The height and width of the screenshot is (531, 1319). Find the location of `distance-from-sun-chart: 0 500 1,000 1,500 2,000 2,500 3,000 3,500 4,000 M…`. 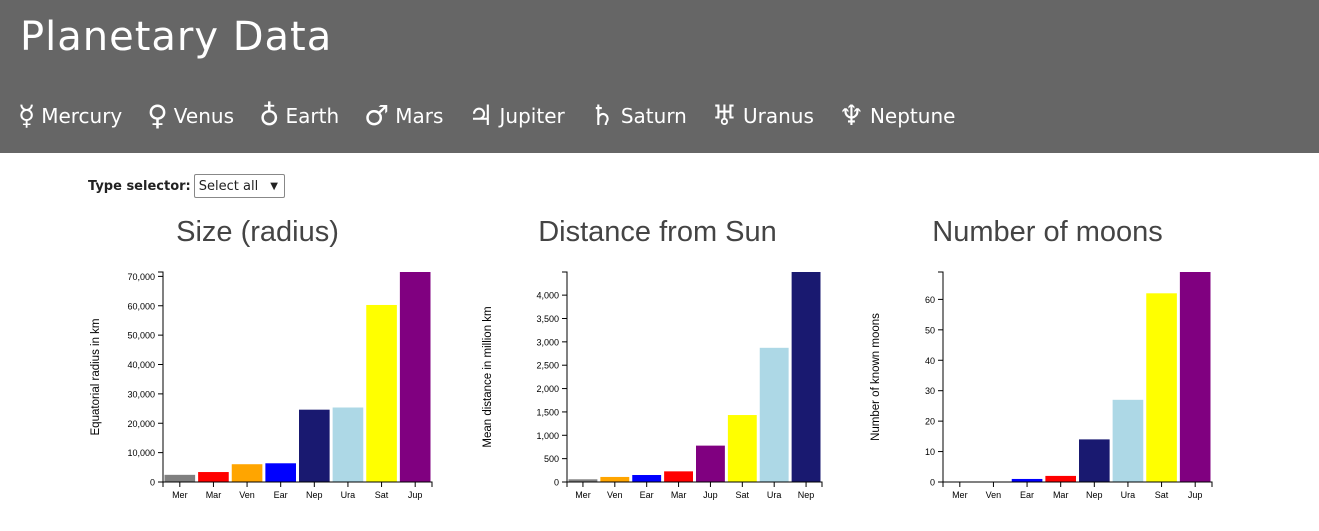

distance-from-sun-chart: 0 500 1,000 1,500 2,000 2,500 3,000 3,500 4,000 M… is located at coordinates (652, 385).